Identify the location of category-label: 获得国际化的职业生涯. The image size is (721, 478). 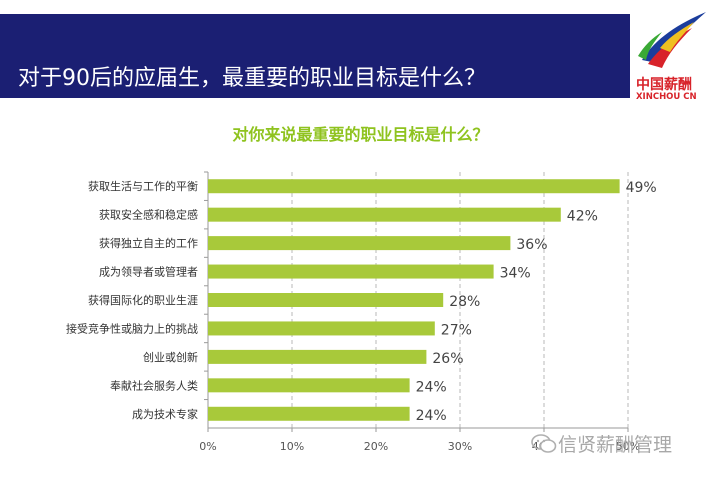
(143, 300).